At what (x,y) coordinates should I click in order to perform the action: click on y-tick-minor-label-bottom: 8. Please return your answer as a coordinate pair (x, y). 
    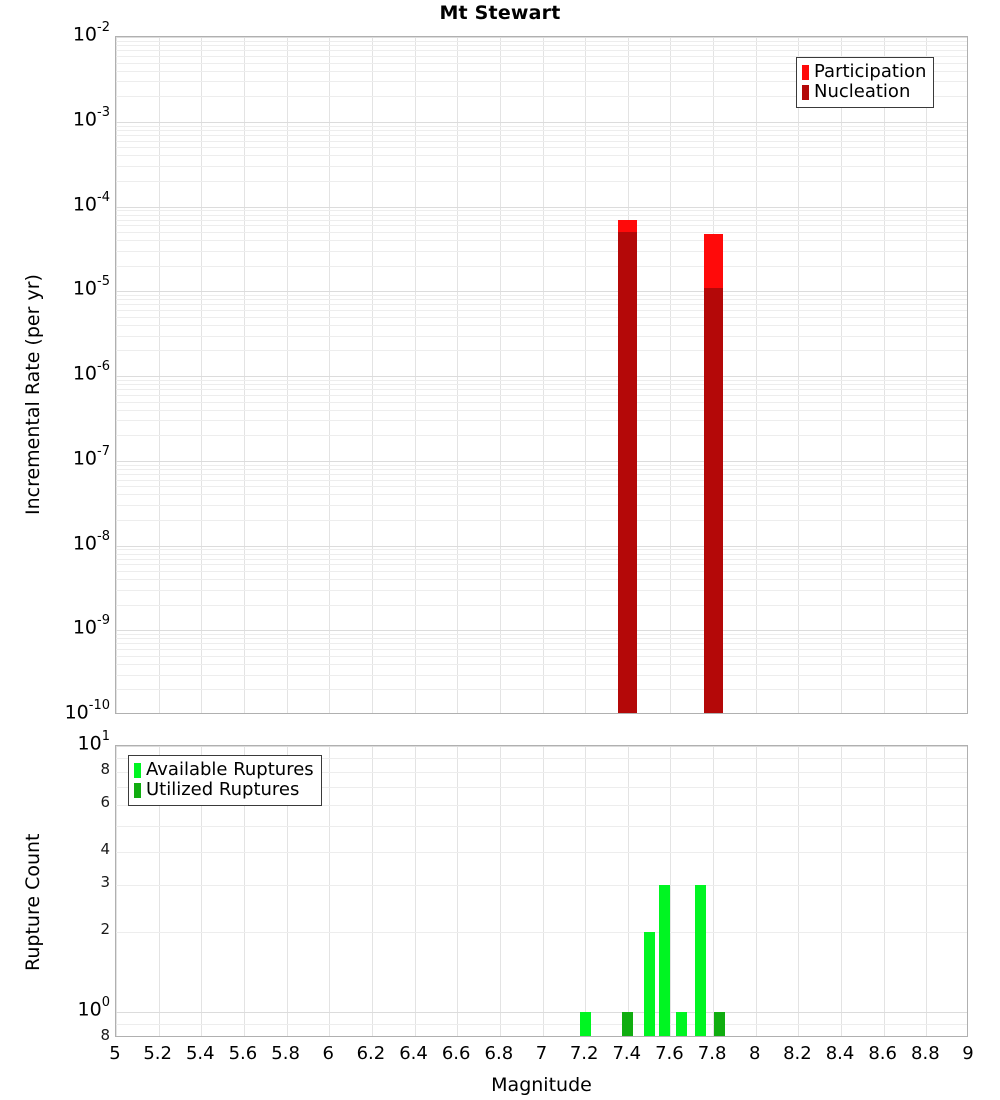
    Looking at the image, I should click on (105, 768).